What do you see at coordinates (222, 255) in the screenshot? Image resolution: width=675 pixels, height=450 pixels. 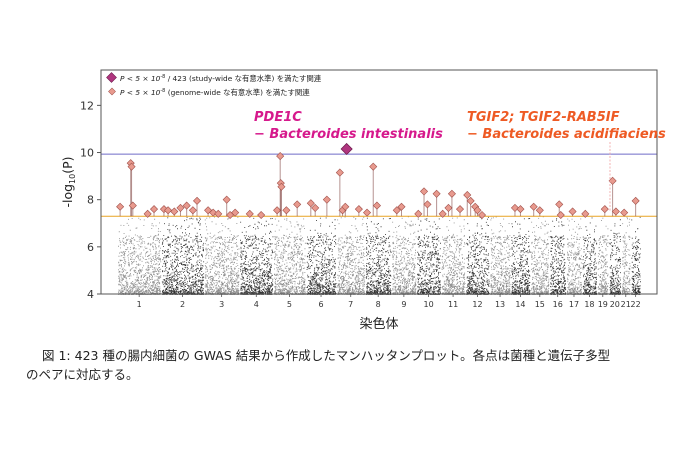 I see `chromosome-3-points` at bounding box center [222, 255].